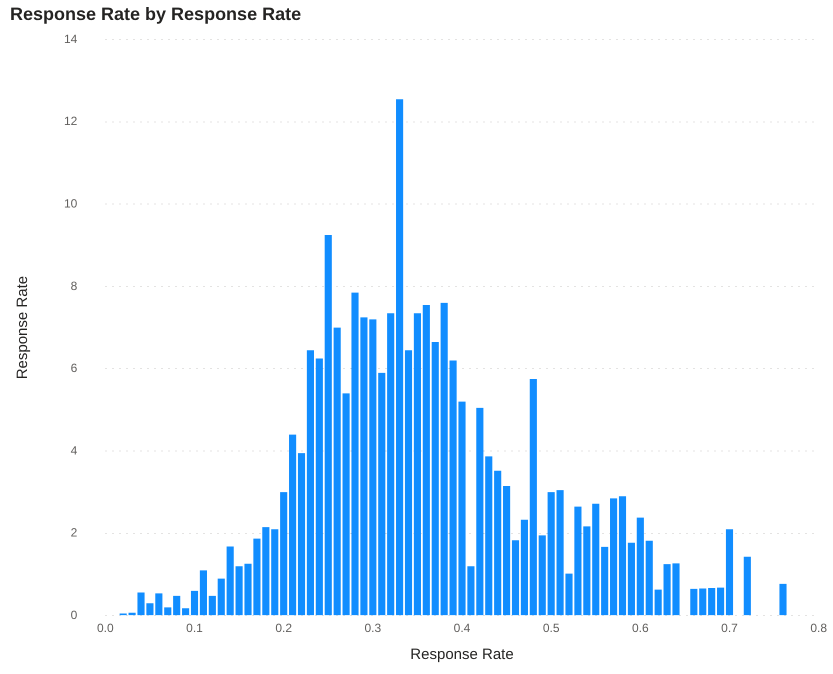 The width and height of the screenshot is (833, 674). I want to click on y-tick-label: 14, so click(71, 39).